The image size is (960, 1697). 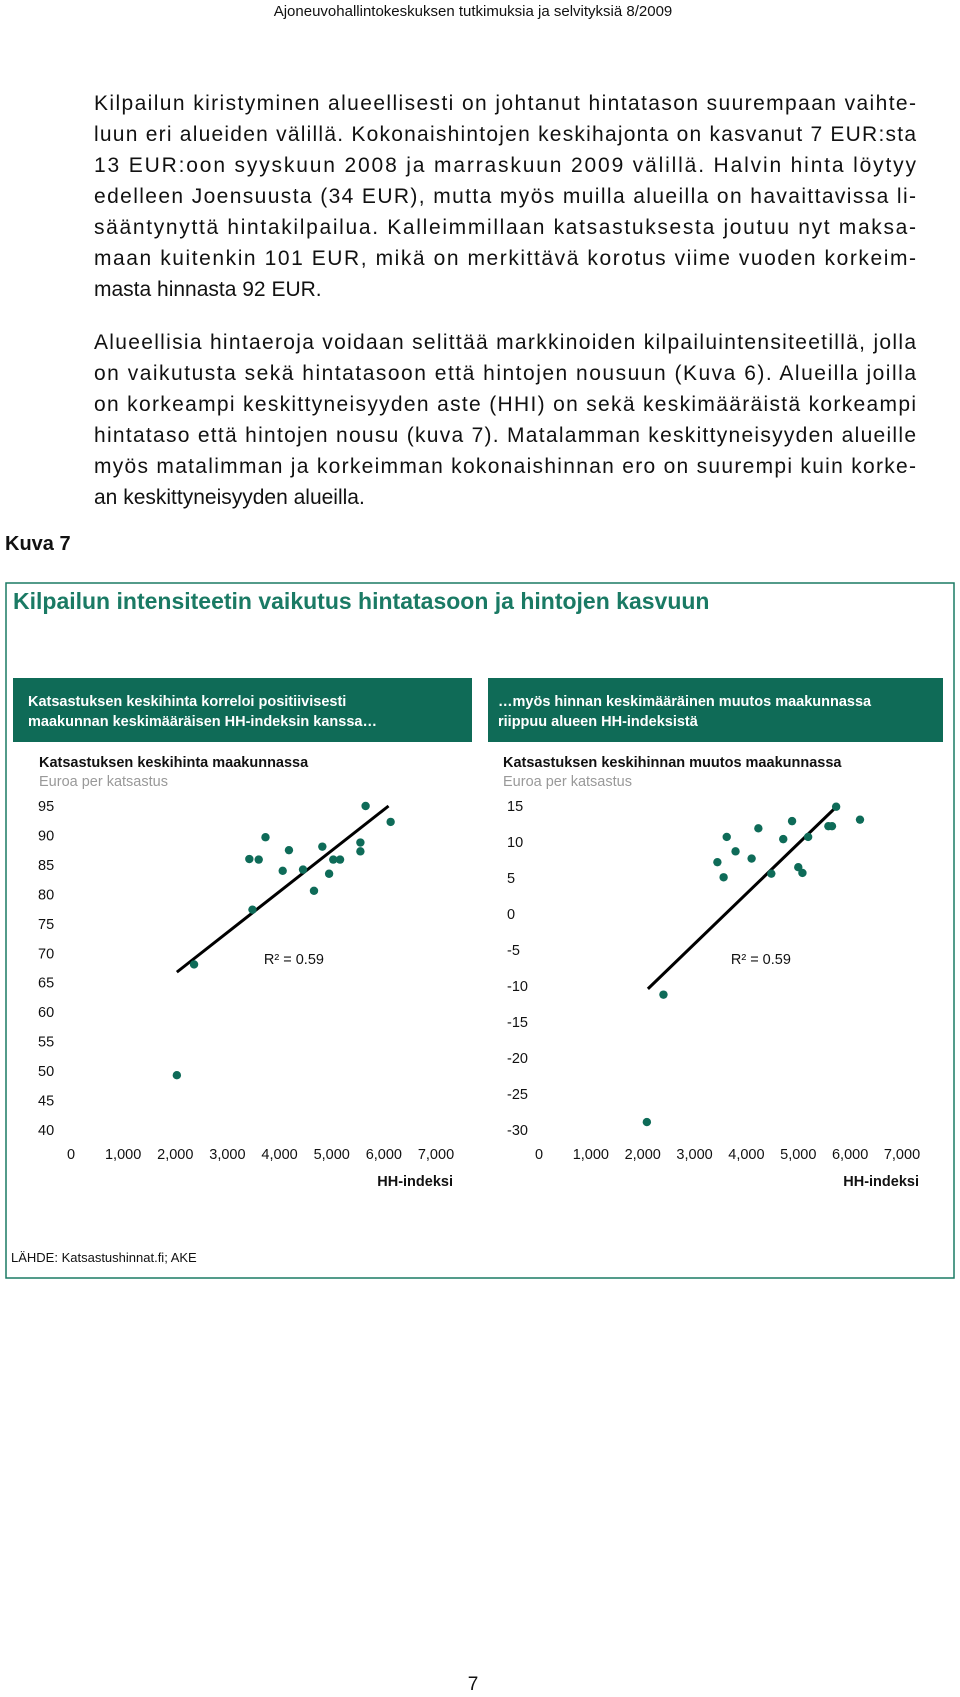 What do you see at coordinates (229, 497) in the screenshot?
I see `body-text-line: an keskittyneisyyden alueilla.` at bounding box center [229, 497].